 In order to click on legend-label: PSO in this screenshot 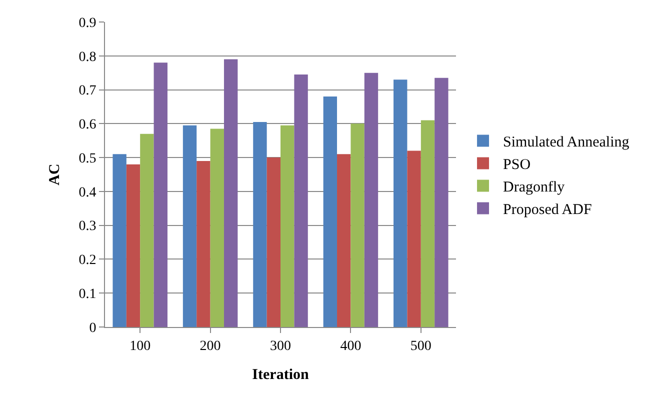, I will do `click(517, 165)`.